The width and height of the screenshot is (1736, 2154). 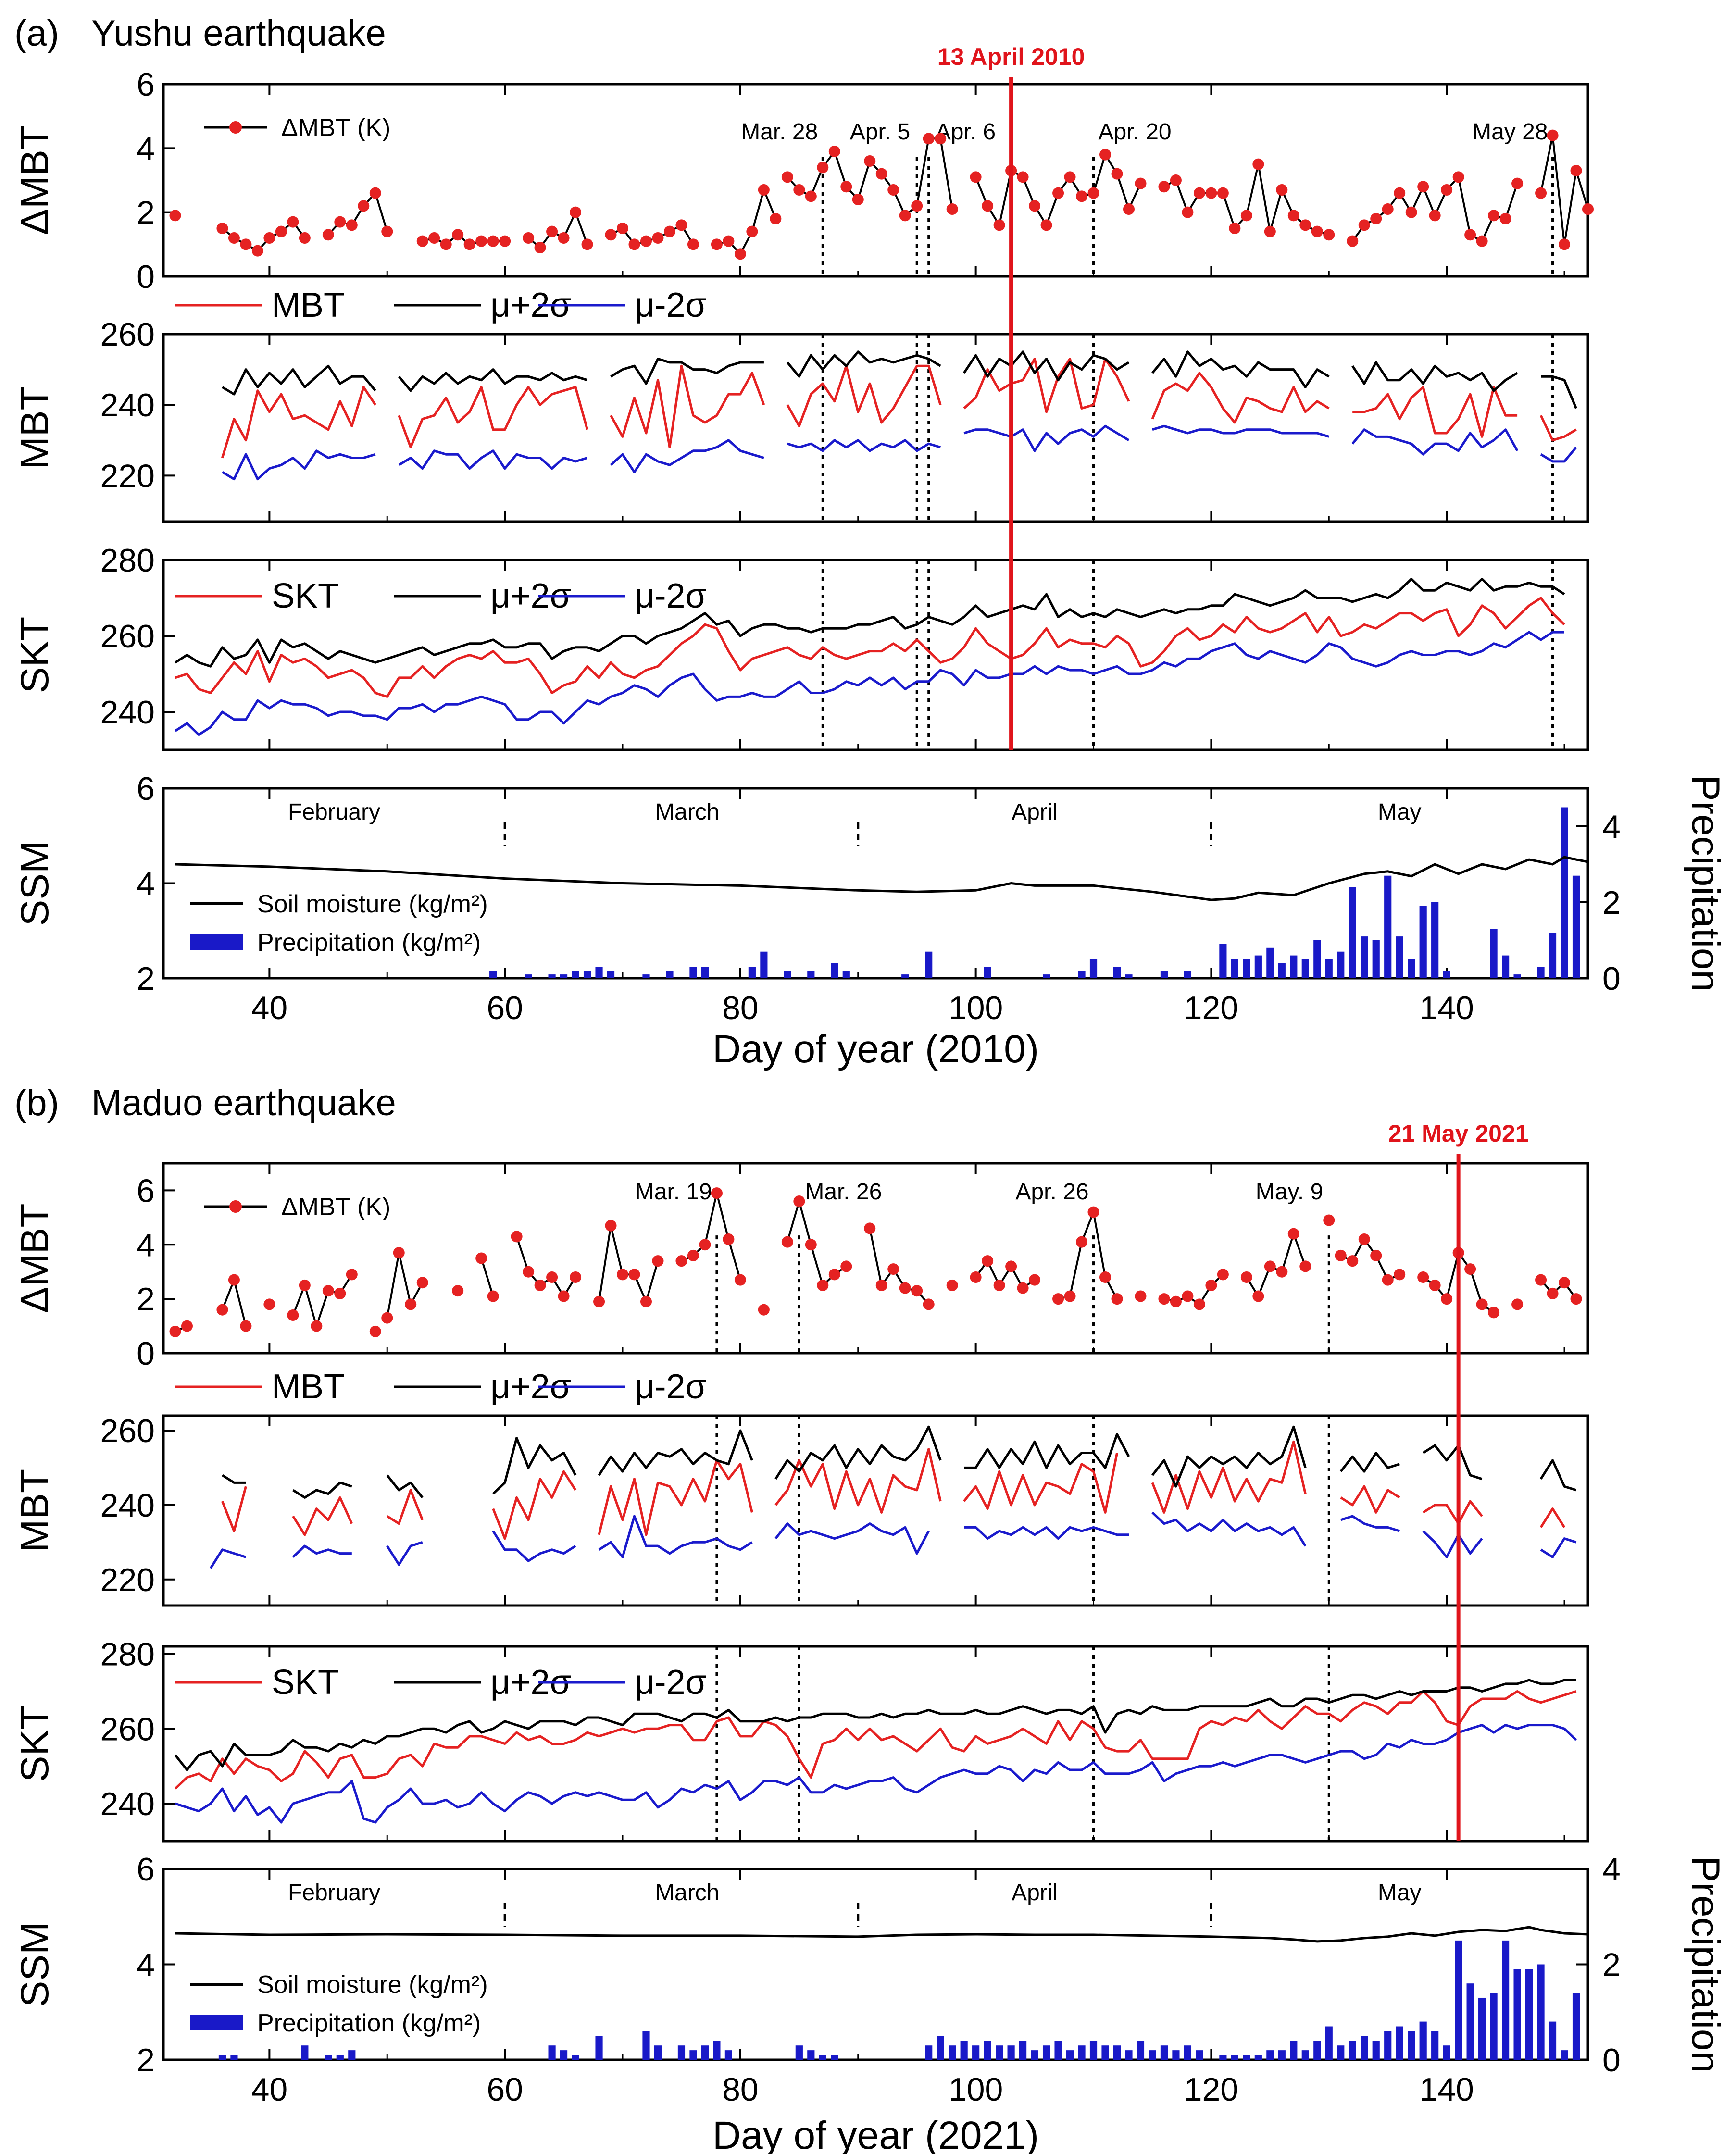 What do you see at coordinates (308, 1387) in the screenshot?
I see `legend-mbt-text: MBT` at bounding box center [308, 1387].